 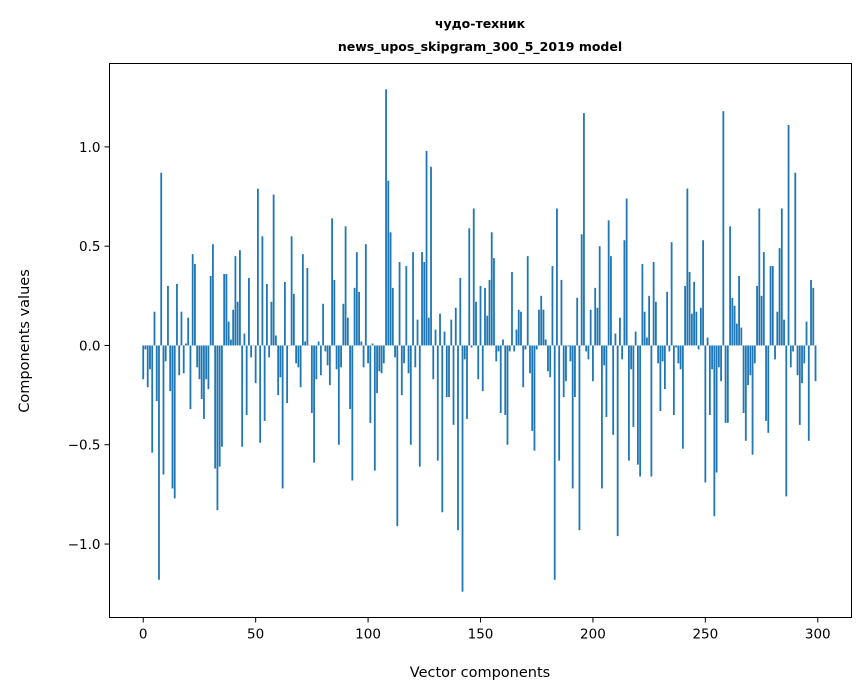 I want to click on chart-title: чудо-техник, so click(x=480, y=23).